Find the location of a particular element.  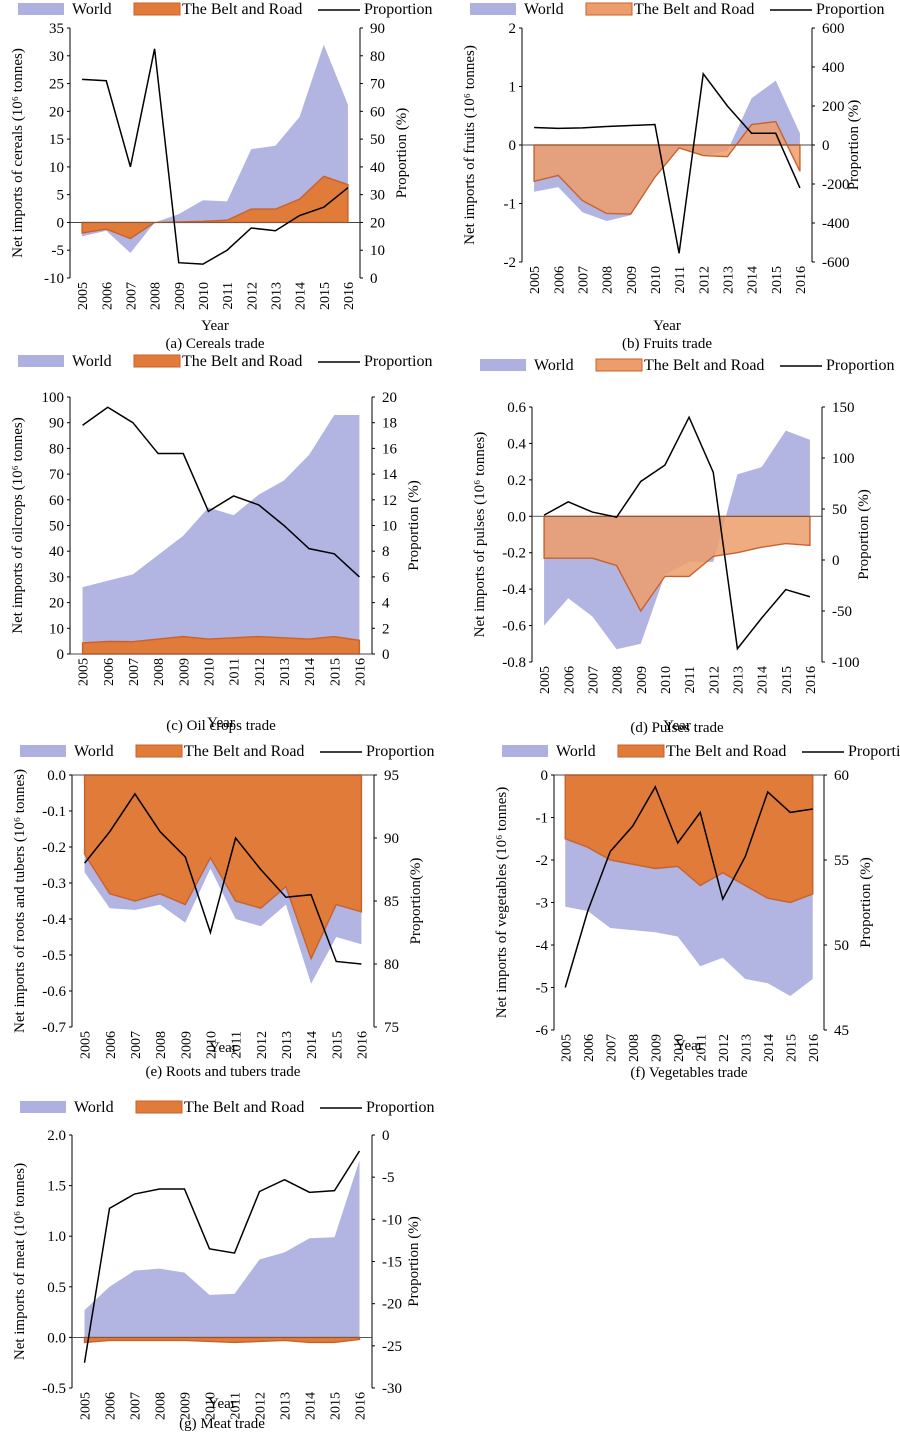

y-tick-label: -0.5 is located at coordinates (54, 1389).